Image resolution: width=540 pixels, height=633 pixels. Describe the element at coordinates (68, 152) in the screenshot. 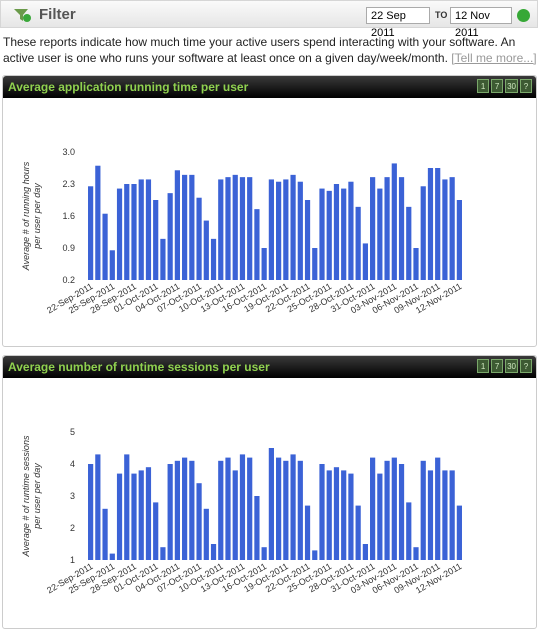

I see `y-tick-label: 3.0` at that location.